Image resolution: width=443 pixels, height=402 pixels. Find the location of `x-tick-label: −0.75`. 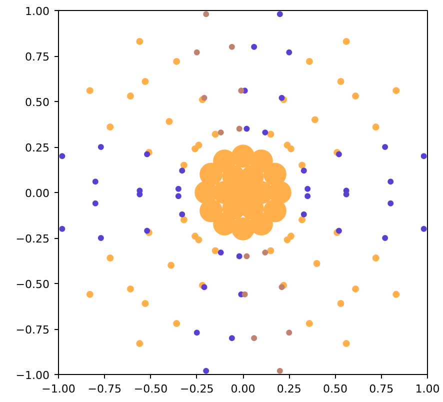

x-tick-label: −0.75 is located at coordinates (105, 389).